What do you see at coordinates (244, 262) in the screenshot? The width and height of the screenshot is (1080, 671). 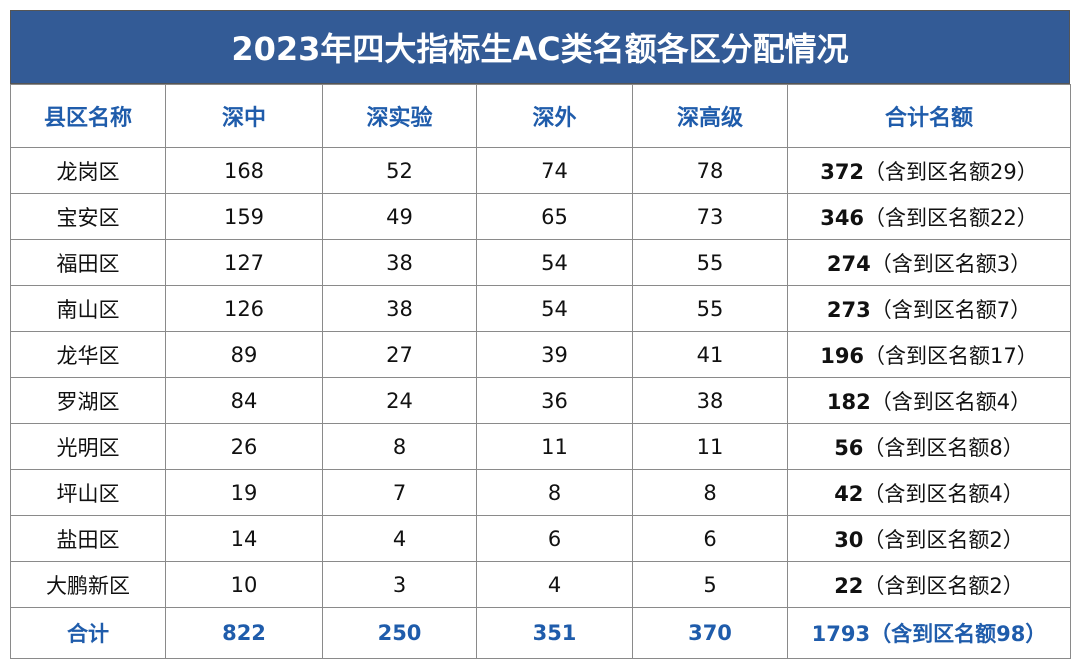 I see `value-cell: 127` at bounding box center [244, 262].